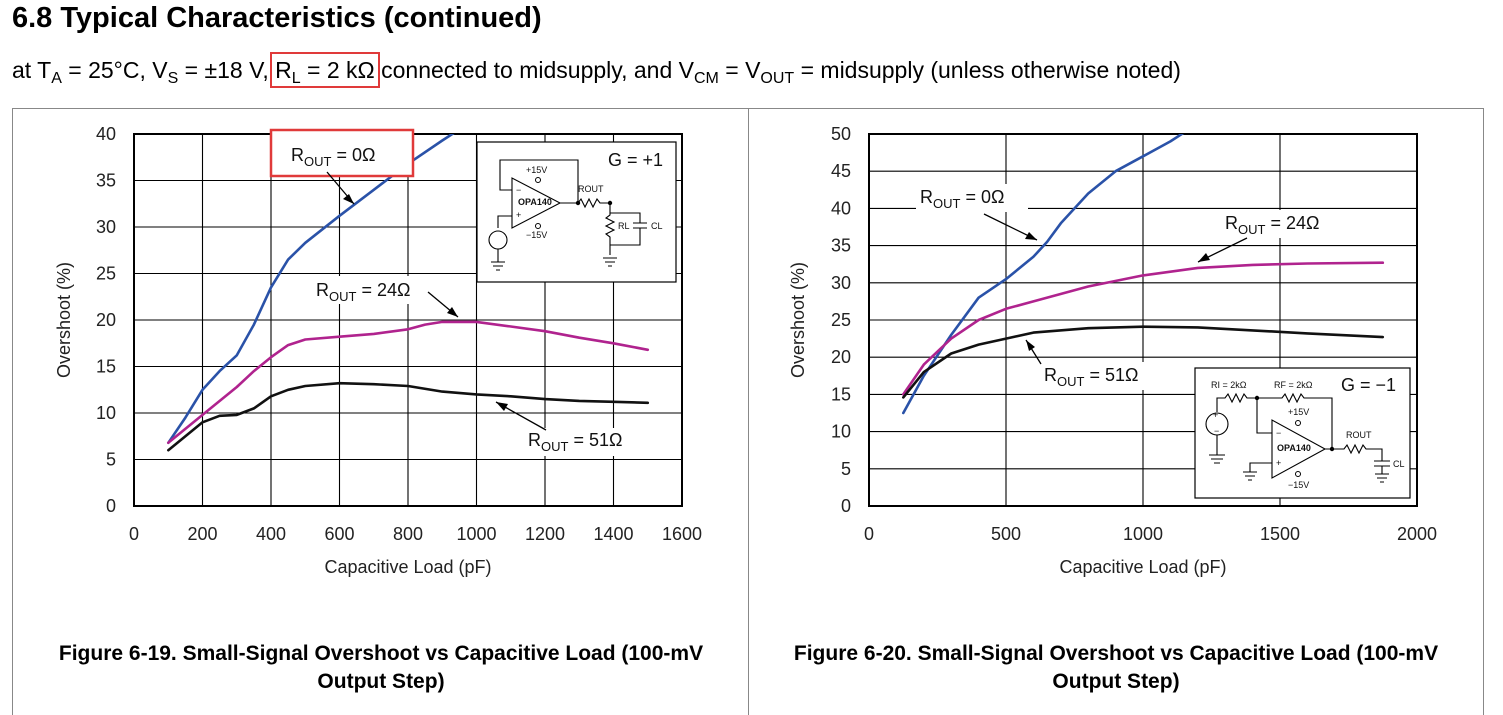  I want to click on chart-2-inset-gain: G = −1, so click(1368, 385).